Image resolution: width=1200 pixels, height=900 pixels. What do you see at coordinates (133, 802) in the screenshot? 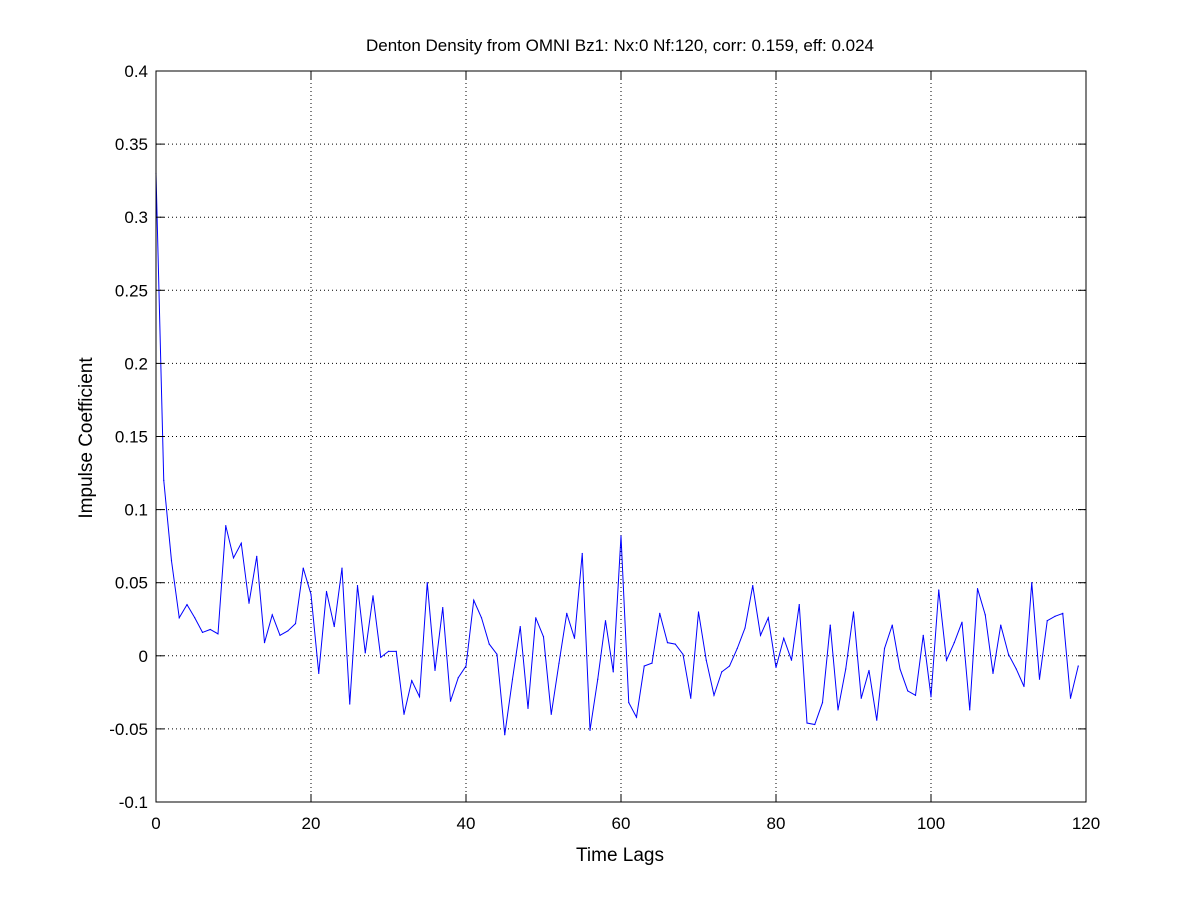
I see `y-tick-label: -0.1` at bounding box center [133, 802].